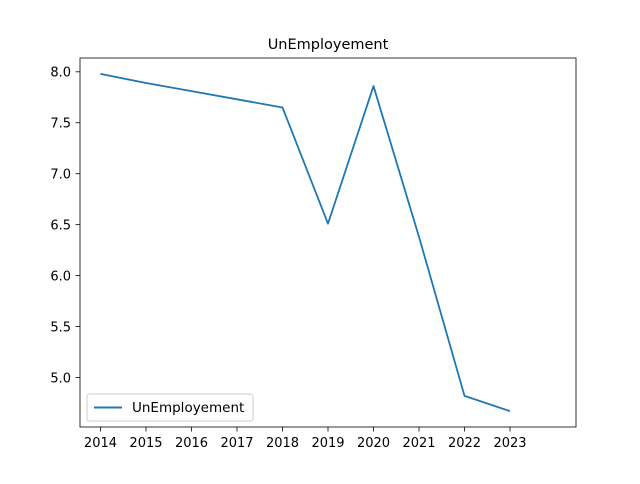 Image resolution: width=640 pixels, height=484 pixels. What do you see at coordinates (191, 443) in the screenshot?
I see `x-tick-label: 2016` at bounding box center [191, 443].